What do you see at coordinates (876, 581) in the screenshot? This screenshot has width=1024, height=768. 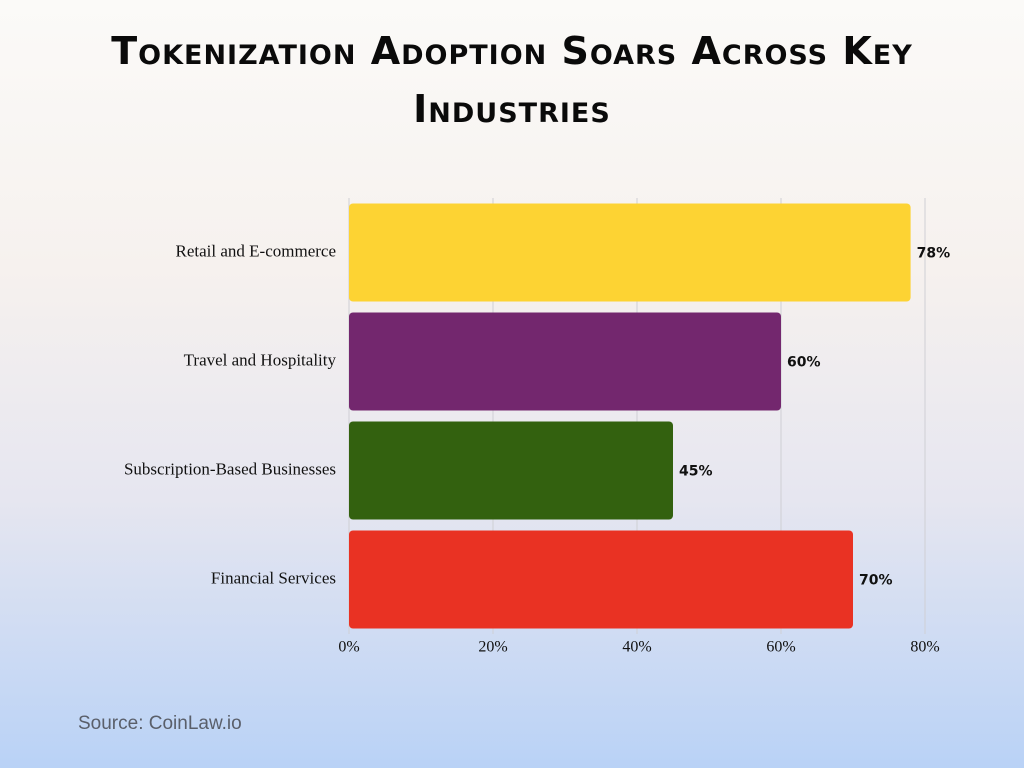 I see `value-label: 70%` at bounding box center [876, 581].